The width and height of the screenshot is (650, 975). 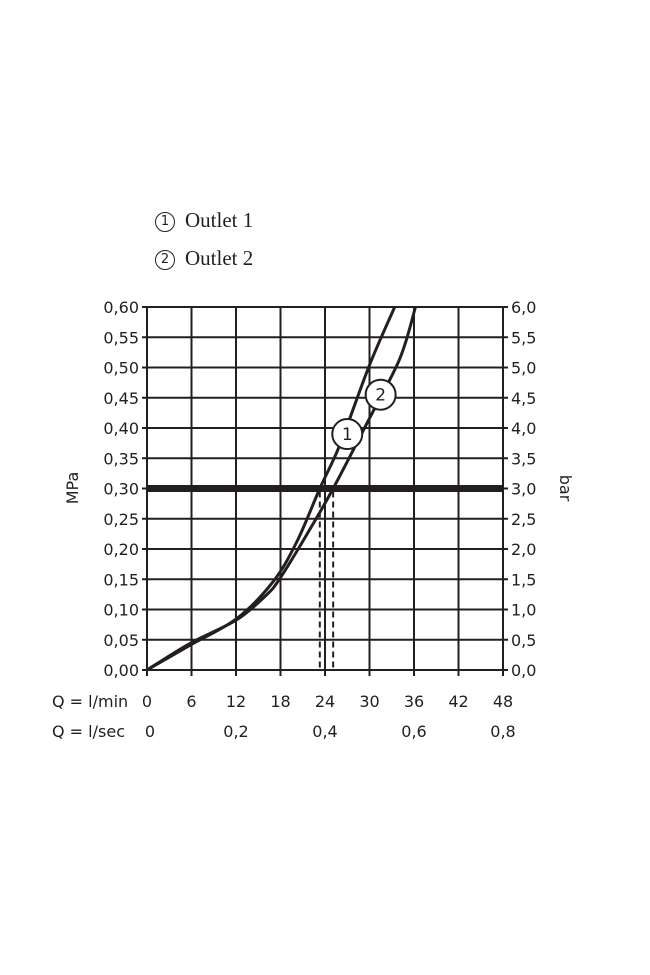 I want to click on y-tick-label-mpa: 0,05, so click(x=121, y=640).